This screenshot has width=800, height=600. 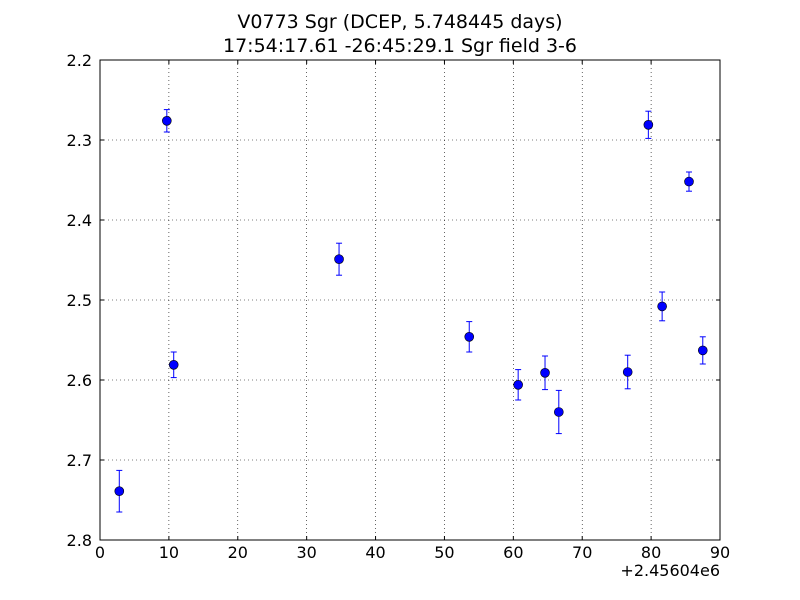 What do you see at coordinates (169, 552) in the screenshot?
I see `x-tick-label: 10` at bounding box center [169, 552].